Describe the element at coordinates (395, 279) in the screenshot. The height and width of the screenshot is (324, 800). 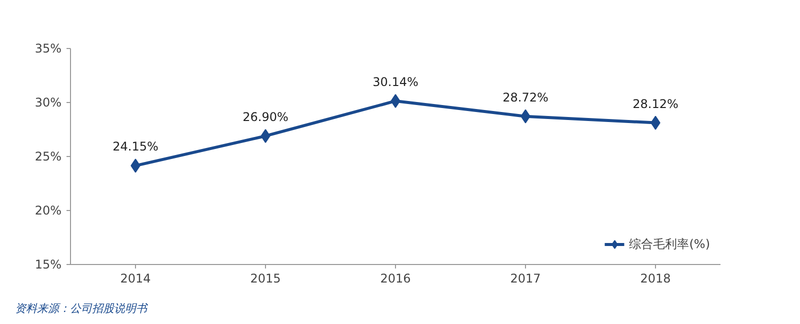
I see `x-tick-label: 2016` at that location.